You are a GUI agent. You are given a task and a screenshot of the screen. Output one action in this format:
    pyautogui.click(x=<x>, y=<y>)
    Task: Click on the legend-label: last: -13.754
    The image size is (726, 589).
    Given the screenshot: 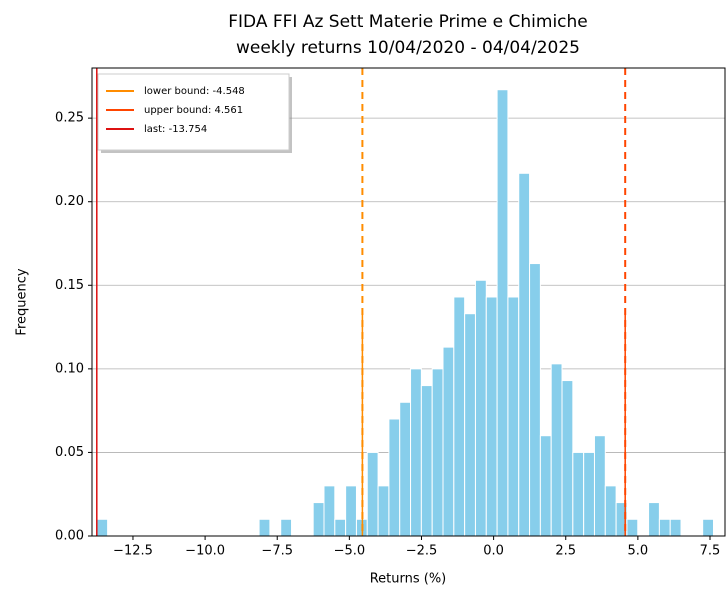 What is the action you would take?
    pyautogui.click(x=175, y=129)
    